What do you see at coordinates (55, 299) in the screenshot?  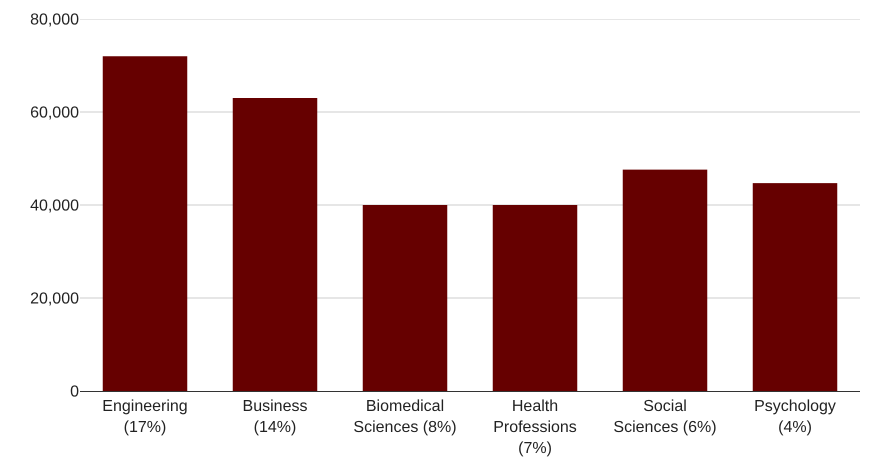 I see `y-tick-label: 20,000` at bounding box center [55, 299].